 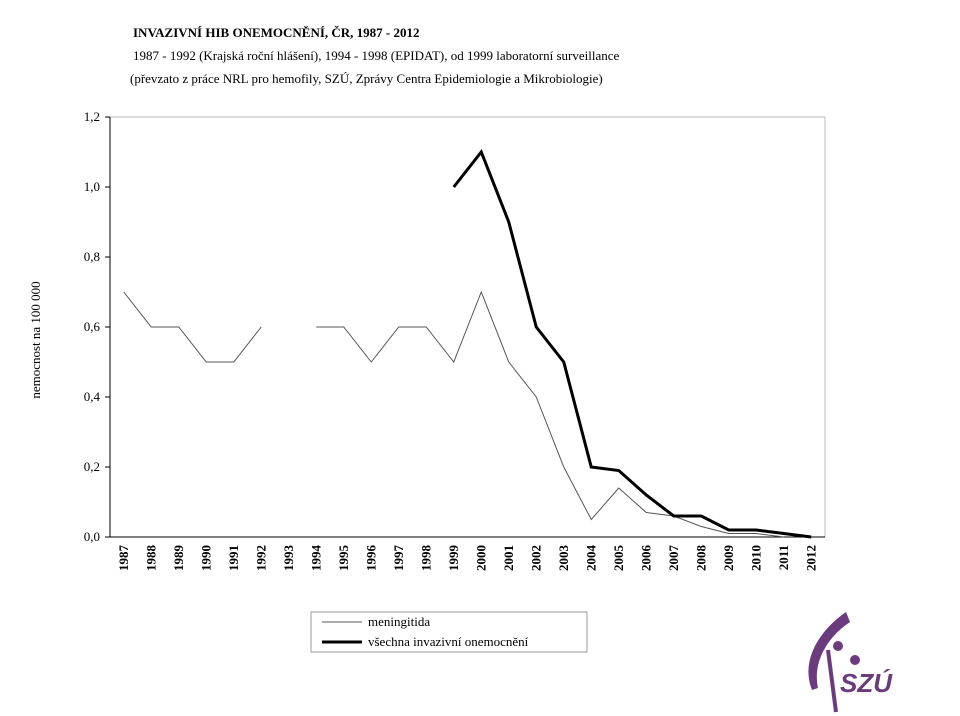 What do you see at coordinates (92, 466) in the screenshot?
I see `y-tick-label: 0,2` at bounding box center [92, 466].